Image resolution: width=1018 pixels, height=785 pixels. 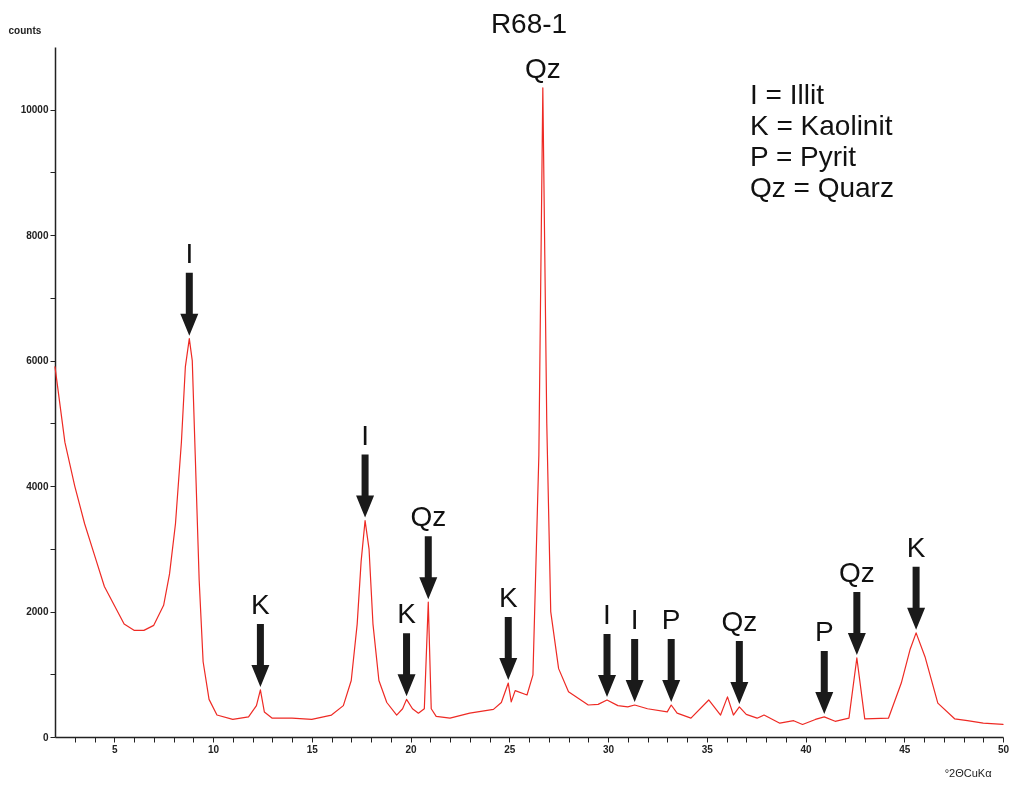 What do you see at coordinates (45, 737) in the screenshot?
I see `y-tick-label: 0` at bounding box center [45, 737].